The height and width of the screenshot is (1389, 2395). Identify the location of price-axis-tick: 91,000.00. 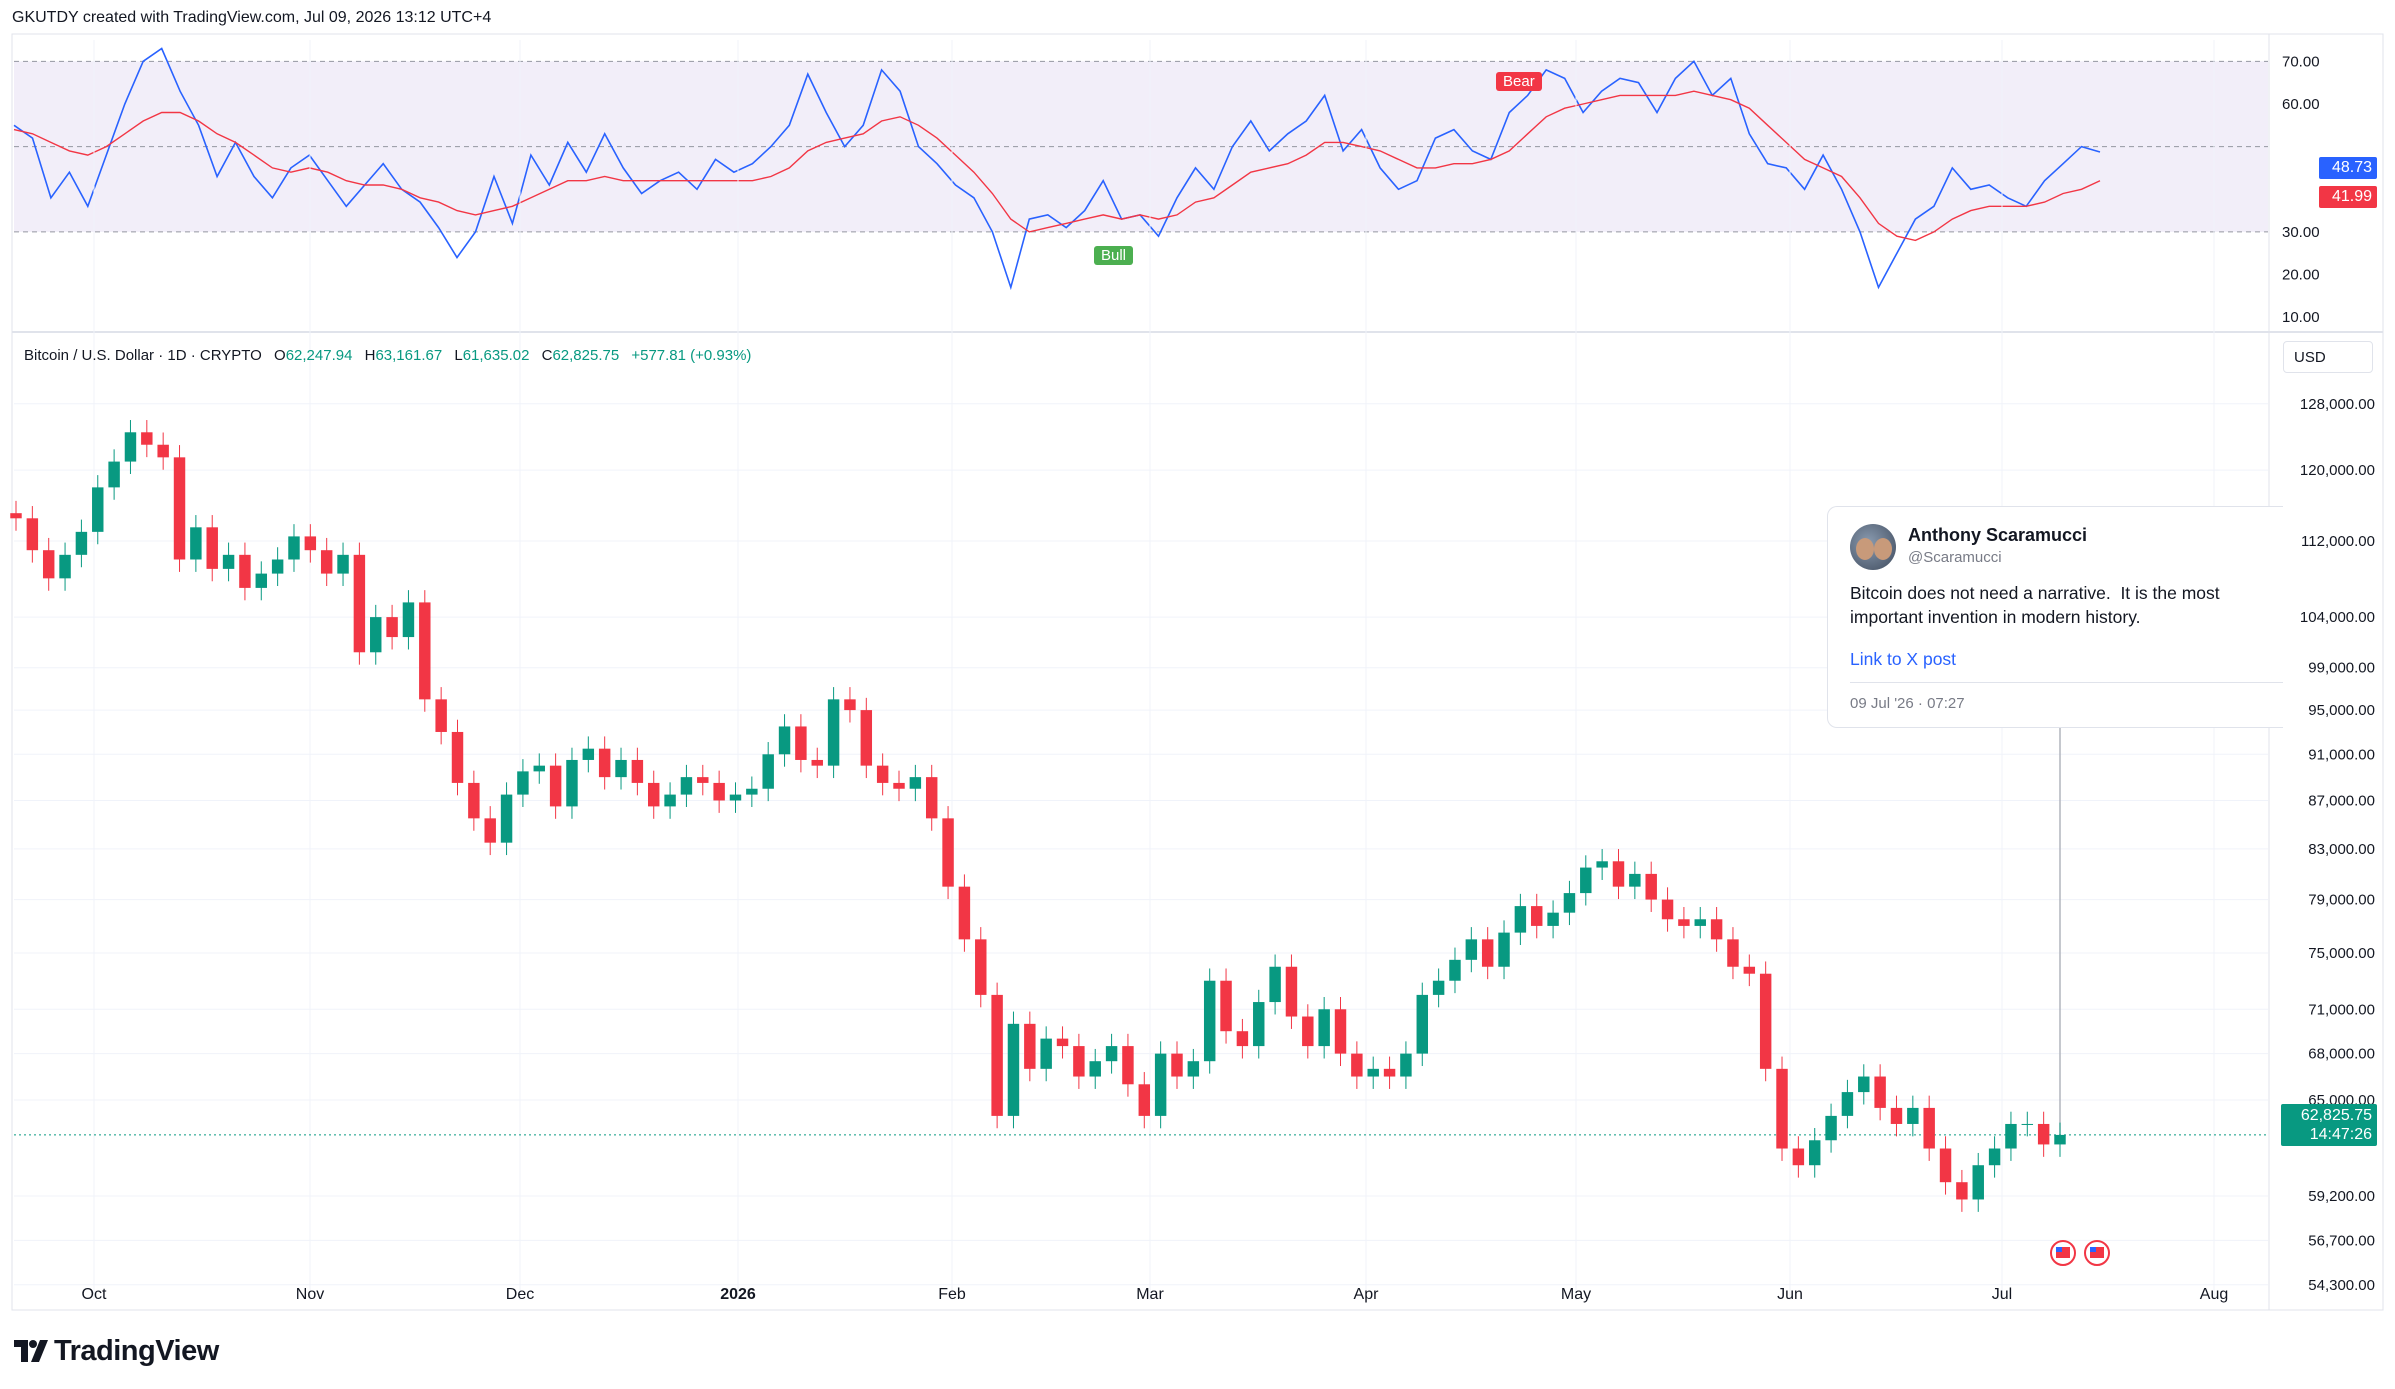
(2341, 754).